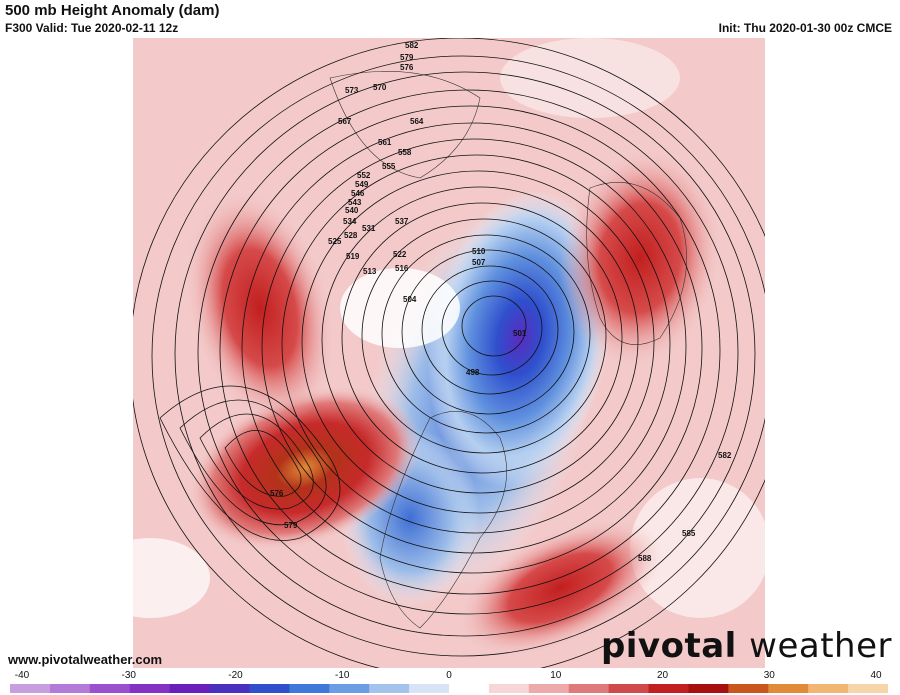  What do you see at coordinates (668, 646) in the screenshot?
I see `brand-word-pivotal: pivotal` at bounding box center [668, 646].